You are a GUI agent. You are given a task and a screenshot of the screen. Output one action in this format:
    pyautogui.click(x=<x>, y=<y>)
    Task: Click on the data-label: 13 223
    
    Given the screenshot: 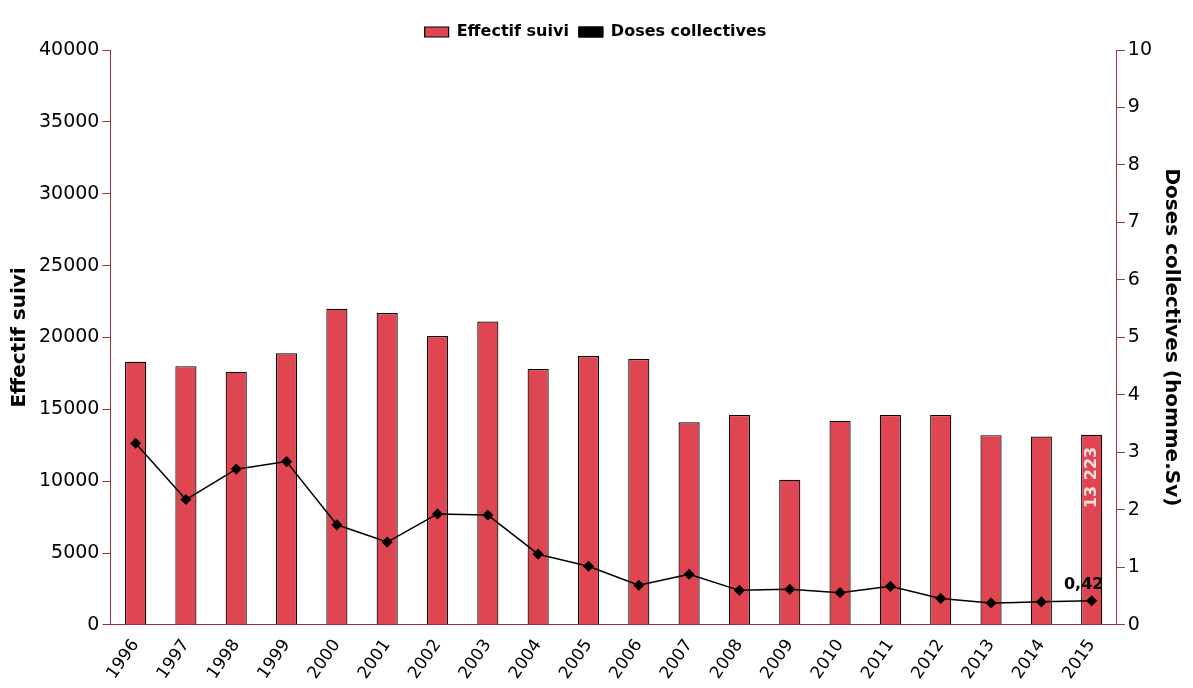 What is the action you would take?
    pyautogui.click(x=1090, y=477)
    